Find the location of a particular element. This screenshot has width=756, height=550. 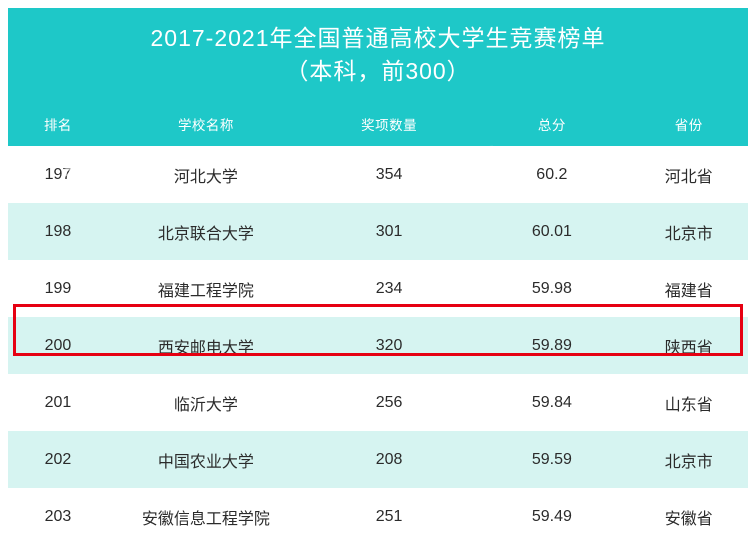

column-header-score: 总分 is located at coordinates (552, 125).